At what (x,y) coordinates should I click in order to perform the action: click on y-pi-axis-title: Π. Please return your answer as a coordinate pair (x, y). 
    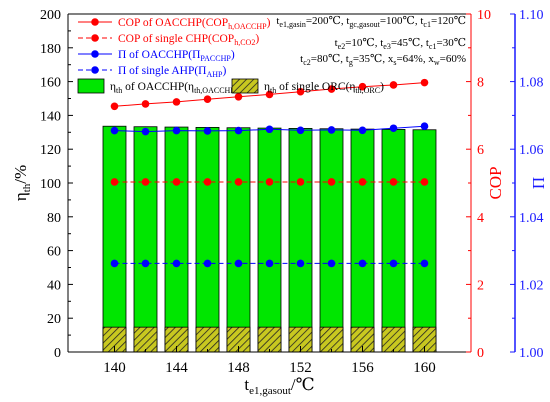
    Looking at the image, I should click on (538, 183).